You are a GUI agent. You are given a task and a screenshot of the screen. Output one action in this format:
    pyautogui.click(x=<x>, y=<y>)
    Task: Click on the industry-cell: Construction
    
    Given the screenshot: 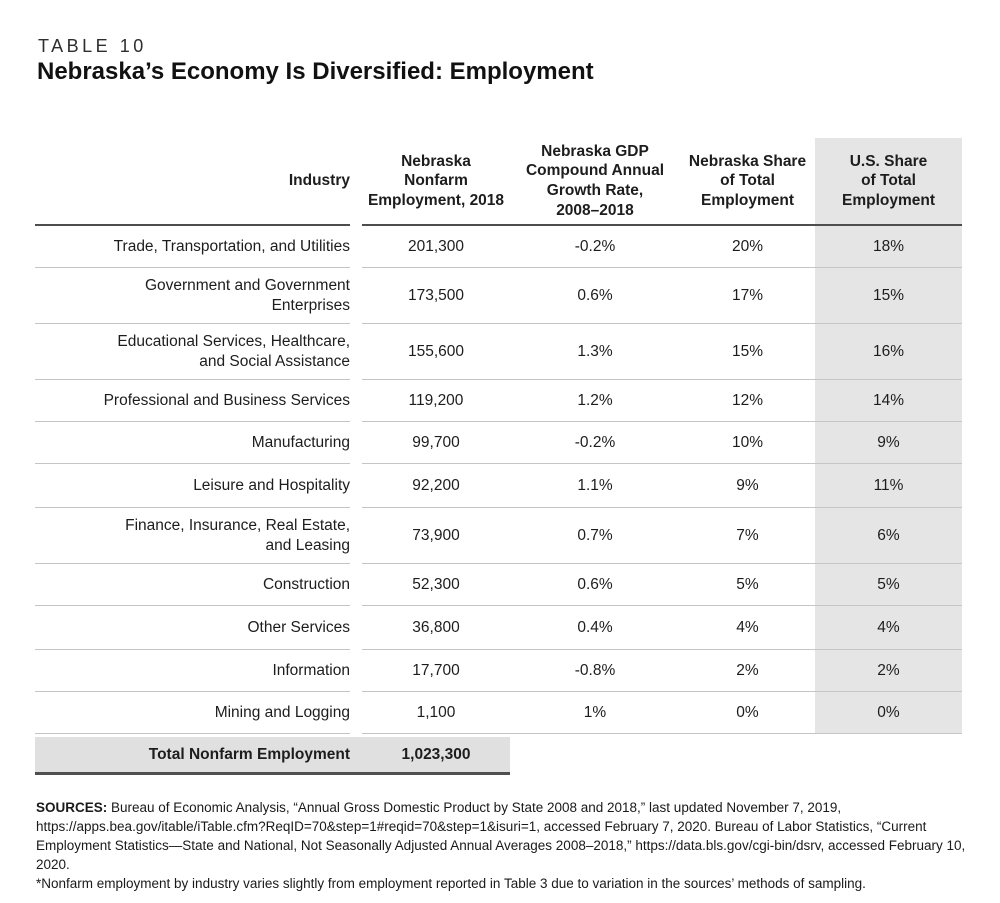 What is the action you would take?
    pyautogui.click(x=192, y=585)
    